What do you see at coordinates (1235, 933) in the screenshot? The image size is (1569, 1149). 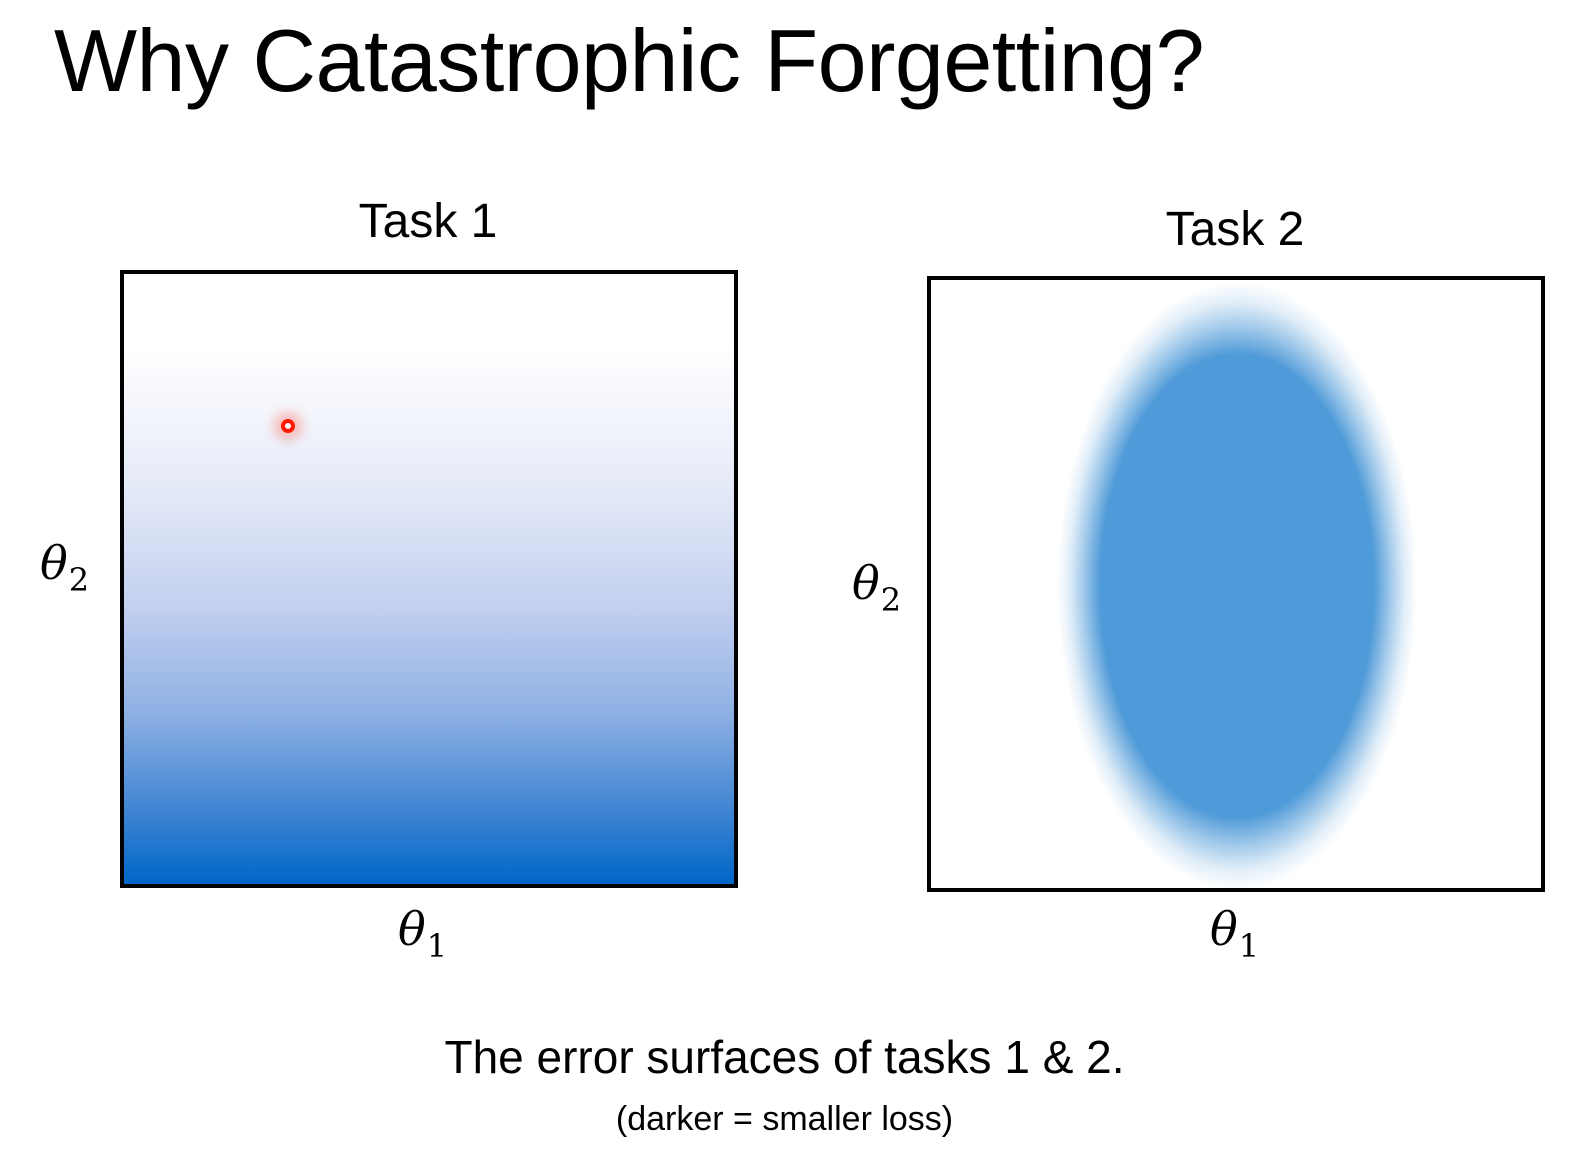 I see `task2-x-axis-label: θ1` at bounding box center [1235, 933].